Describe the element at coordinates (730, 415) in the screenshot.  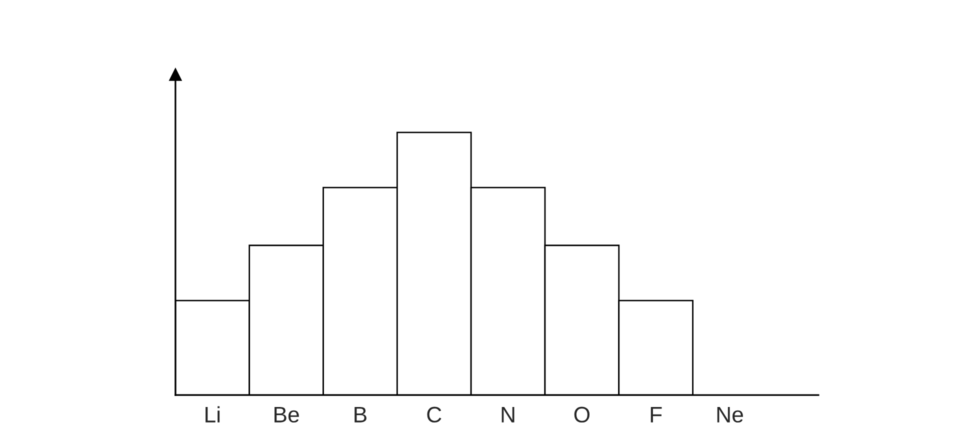
I see `x-tick-label: Ne` at that location.